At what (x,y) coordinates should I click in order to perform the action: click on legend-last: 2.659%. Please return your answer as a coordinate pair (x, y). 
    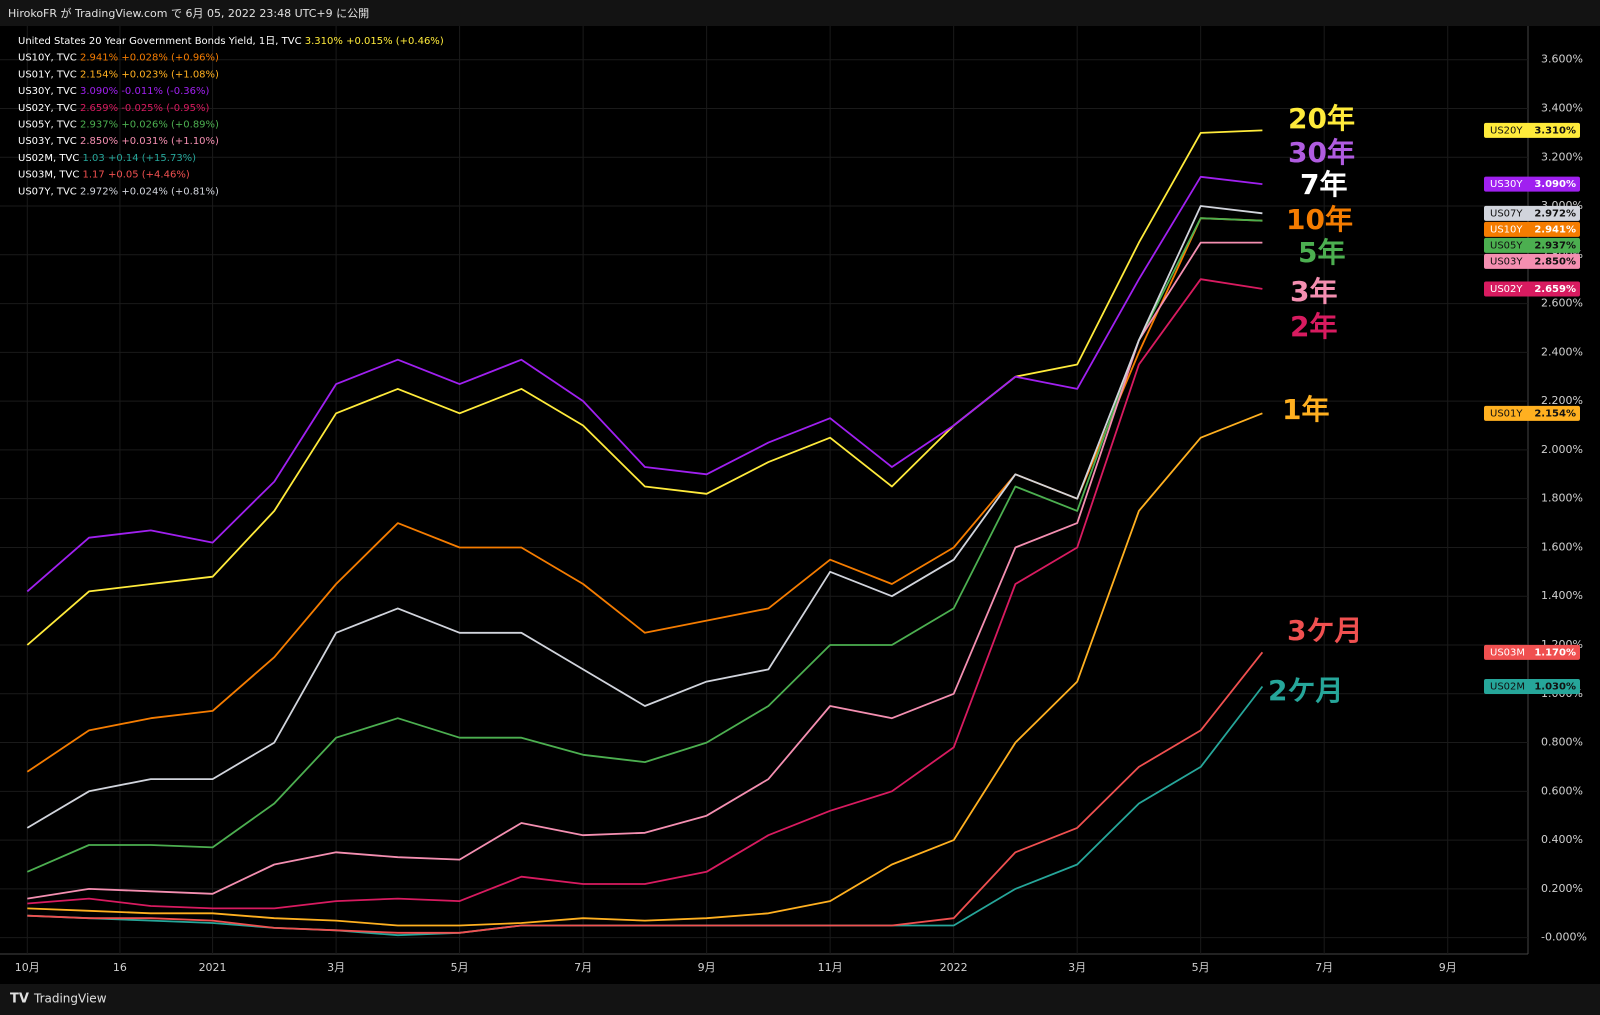
    Looking at the image, I should click on (99, 108).